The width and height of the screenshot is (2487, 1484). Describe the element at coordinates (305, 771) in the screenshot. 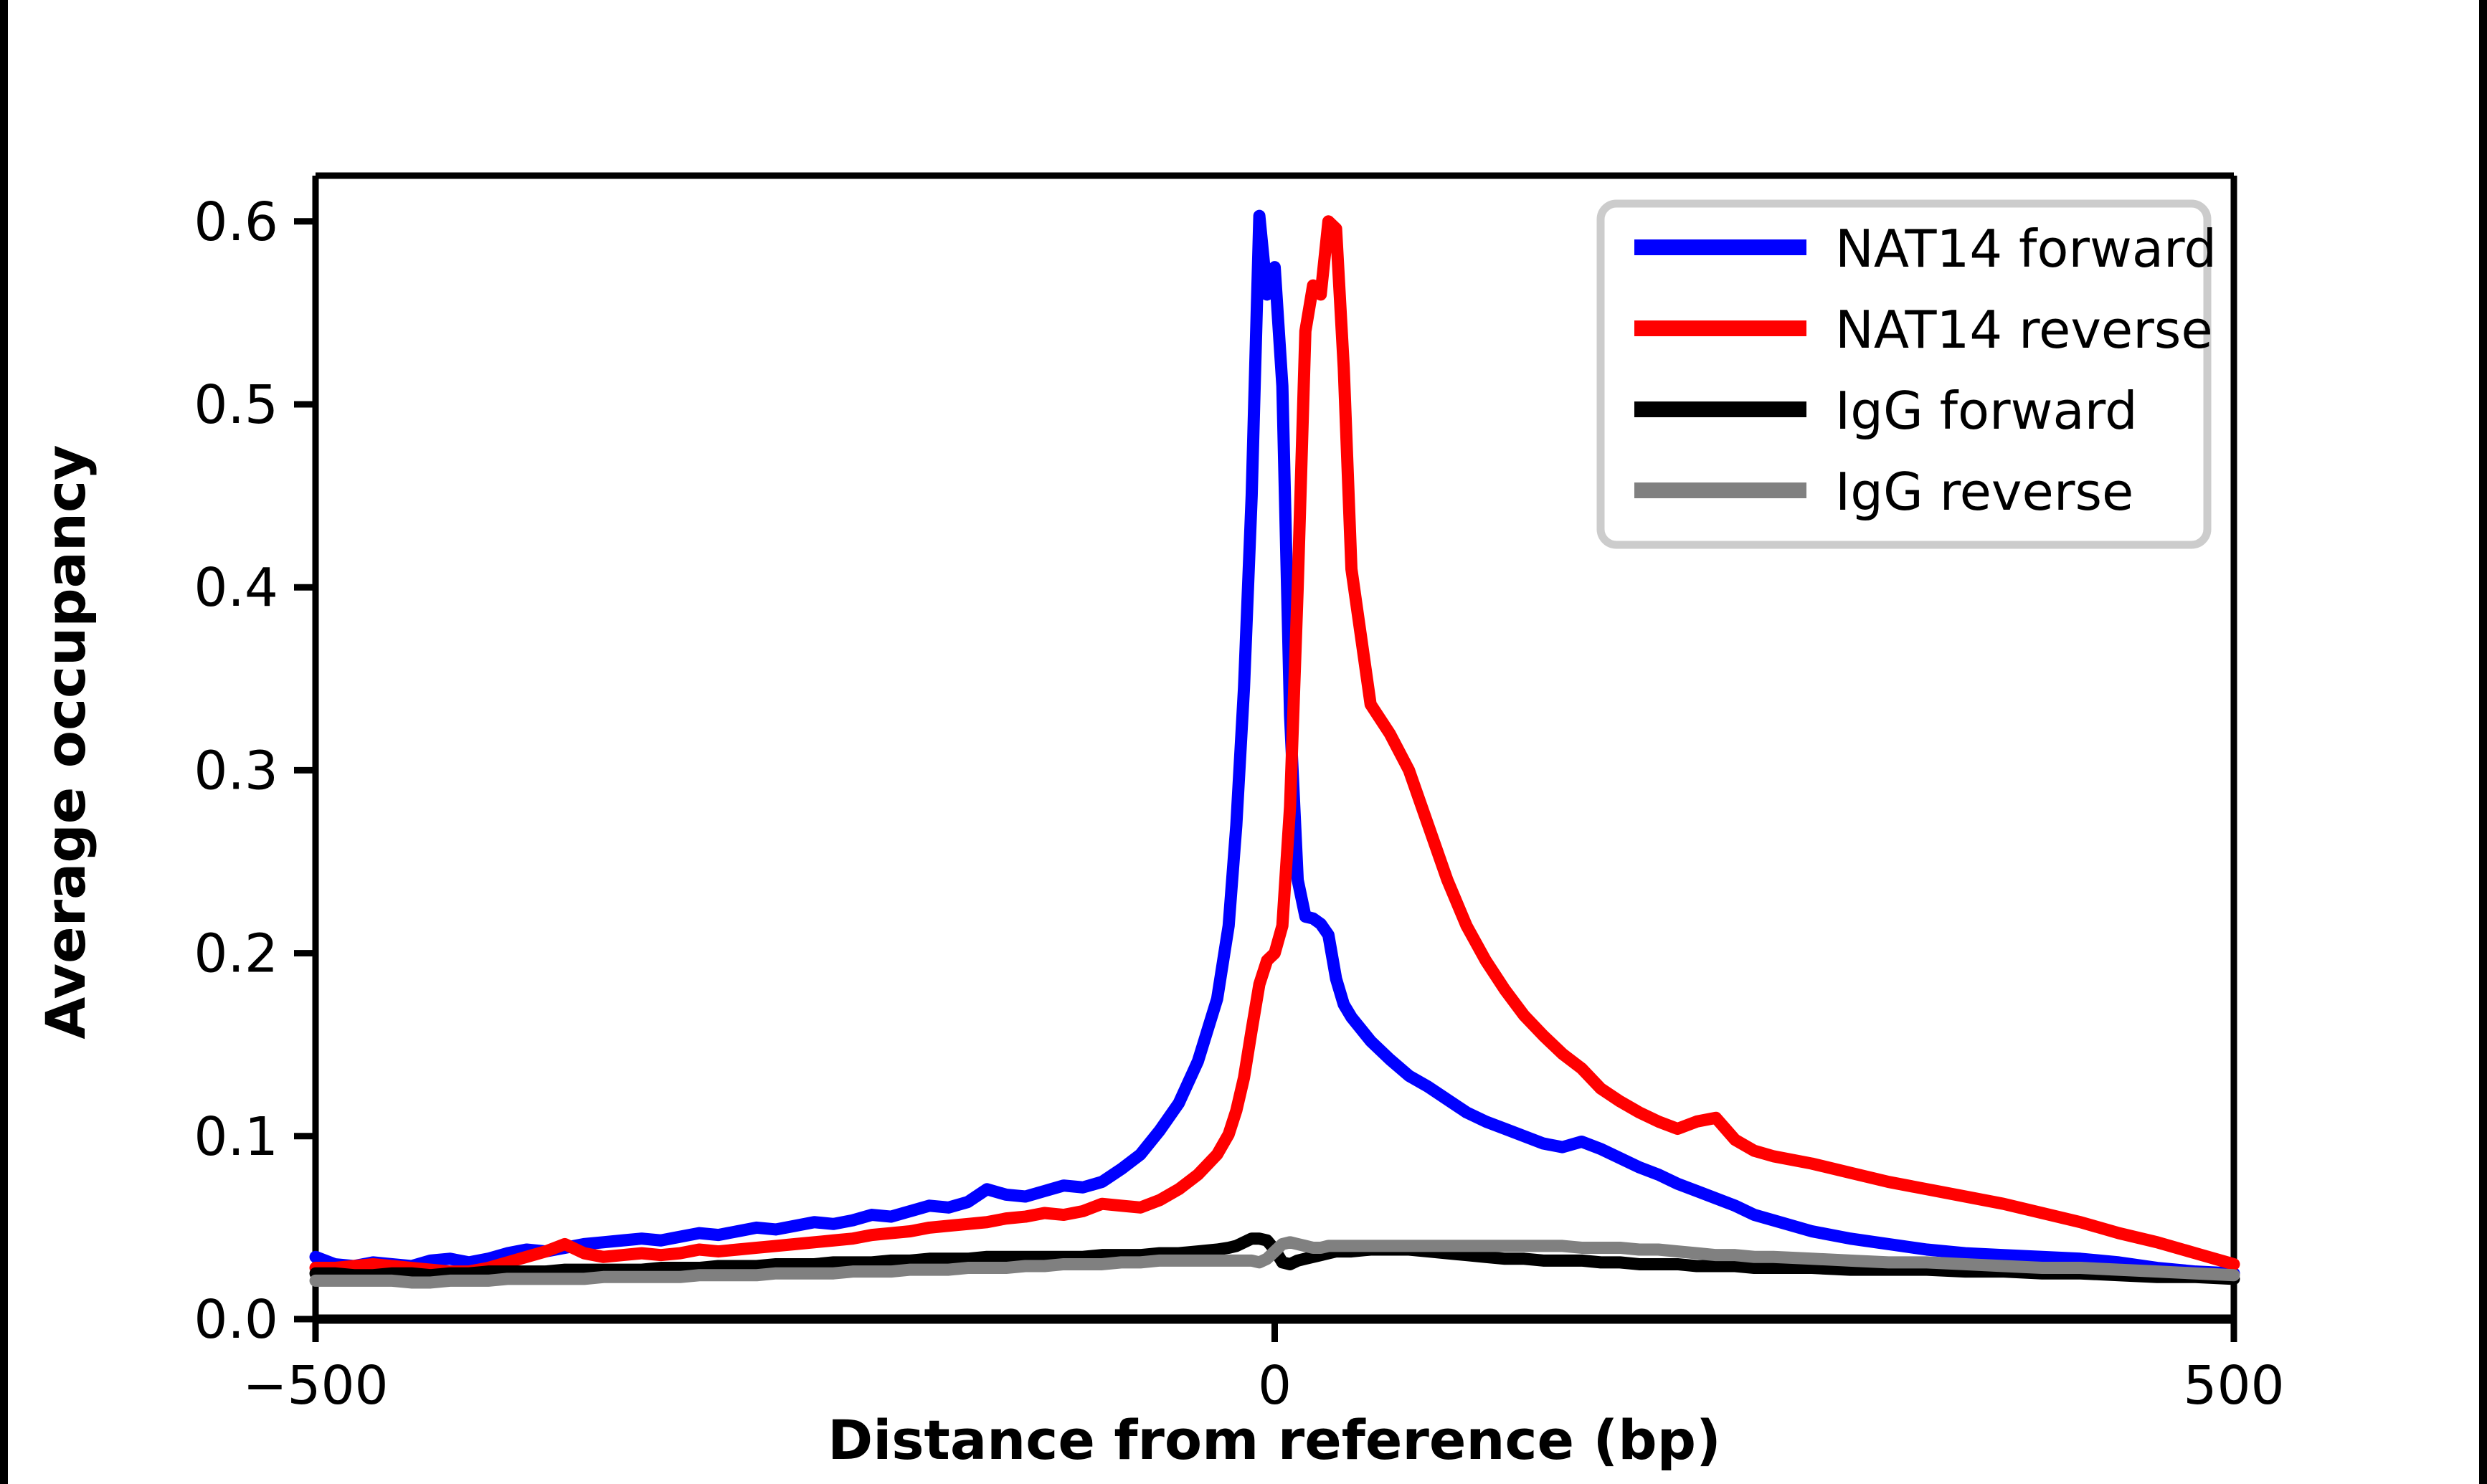

I see `y-axis-ticks` at that location.